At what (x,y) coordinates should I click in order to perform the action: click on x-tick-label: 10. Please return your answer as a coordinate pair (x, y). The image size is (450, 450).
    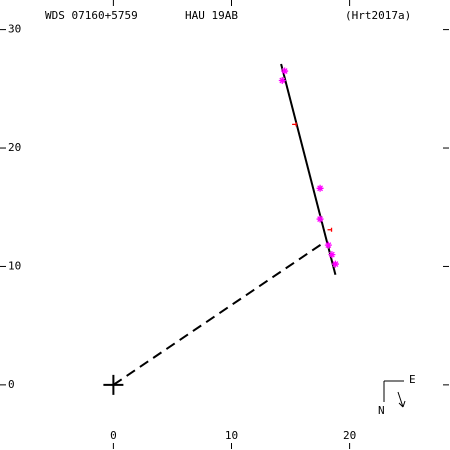
    Looking at the image, I should click on (231, 435).